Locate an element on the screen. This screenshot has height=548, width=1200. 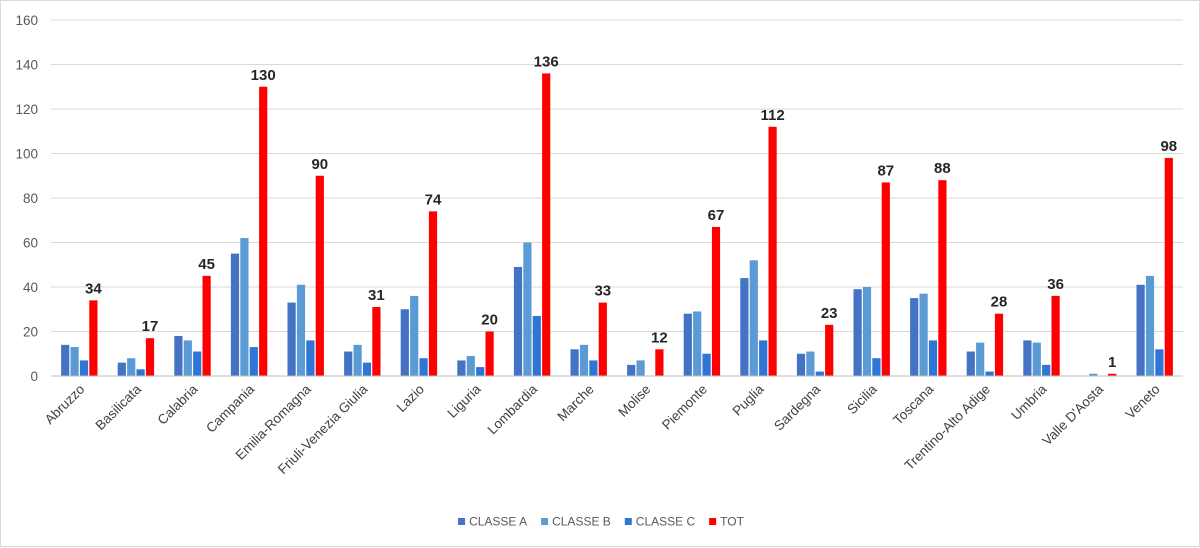
x-tick-label: Veneto is located at coordinates (1142, 402).